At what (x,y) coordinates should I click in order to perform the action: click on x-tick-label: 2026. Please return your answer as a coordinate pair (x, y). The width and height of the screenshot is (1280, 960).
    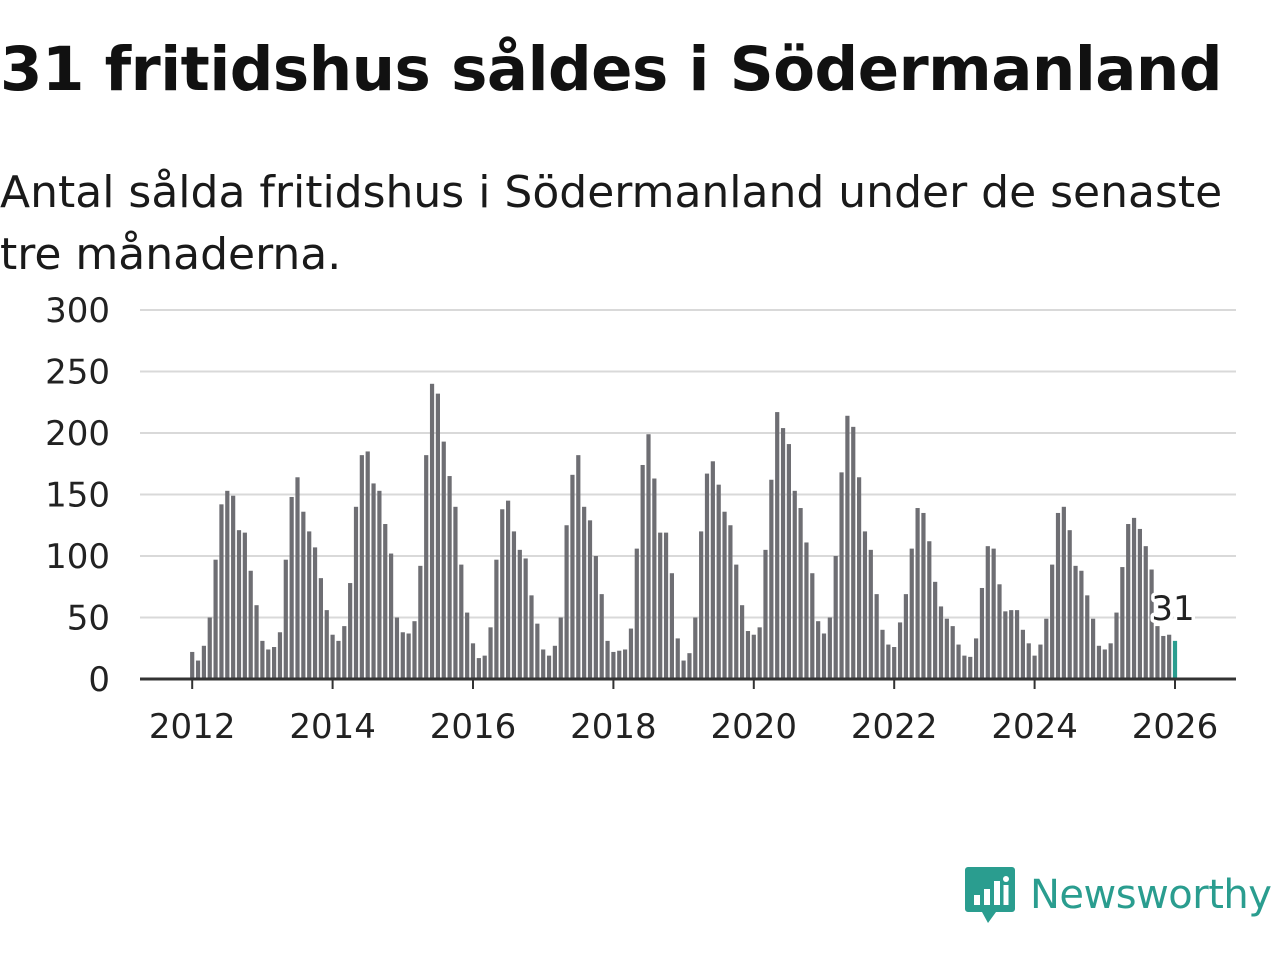
    Looking at the image, I should click on (1175, 727).